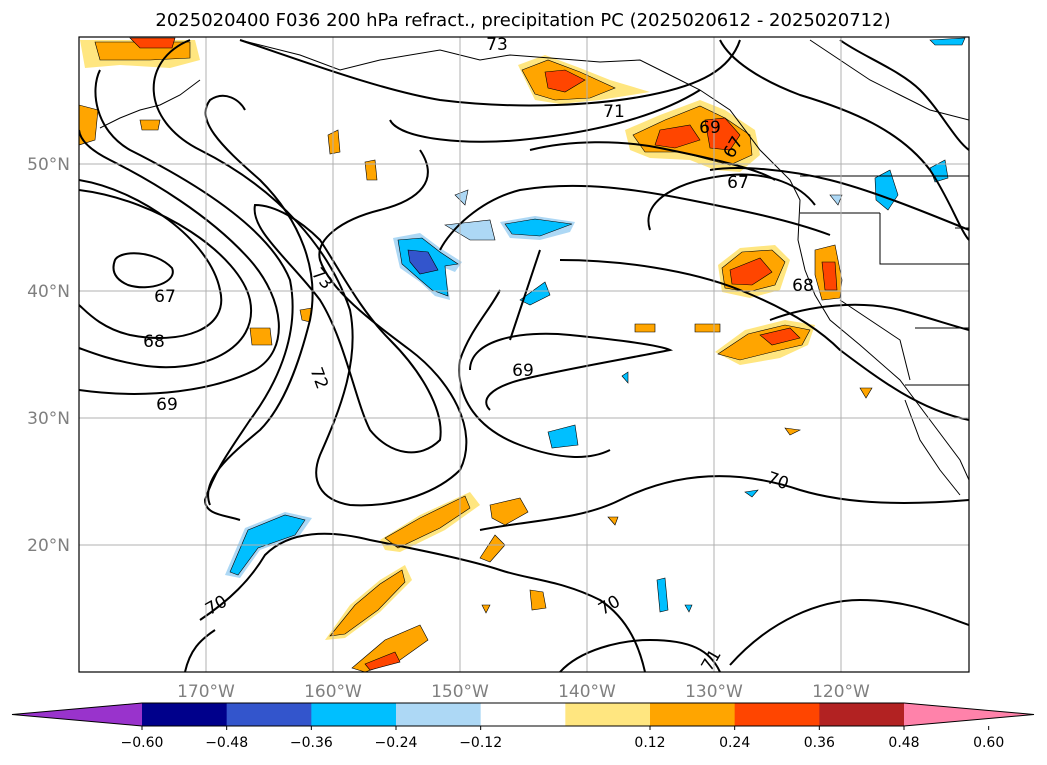  What do you see at coordinates (142, 743) in the screenshot?
I see `colorbar-tick-label: −0.60` at bounding box center [142, 743].